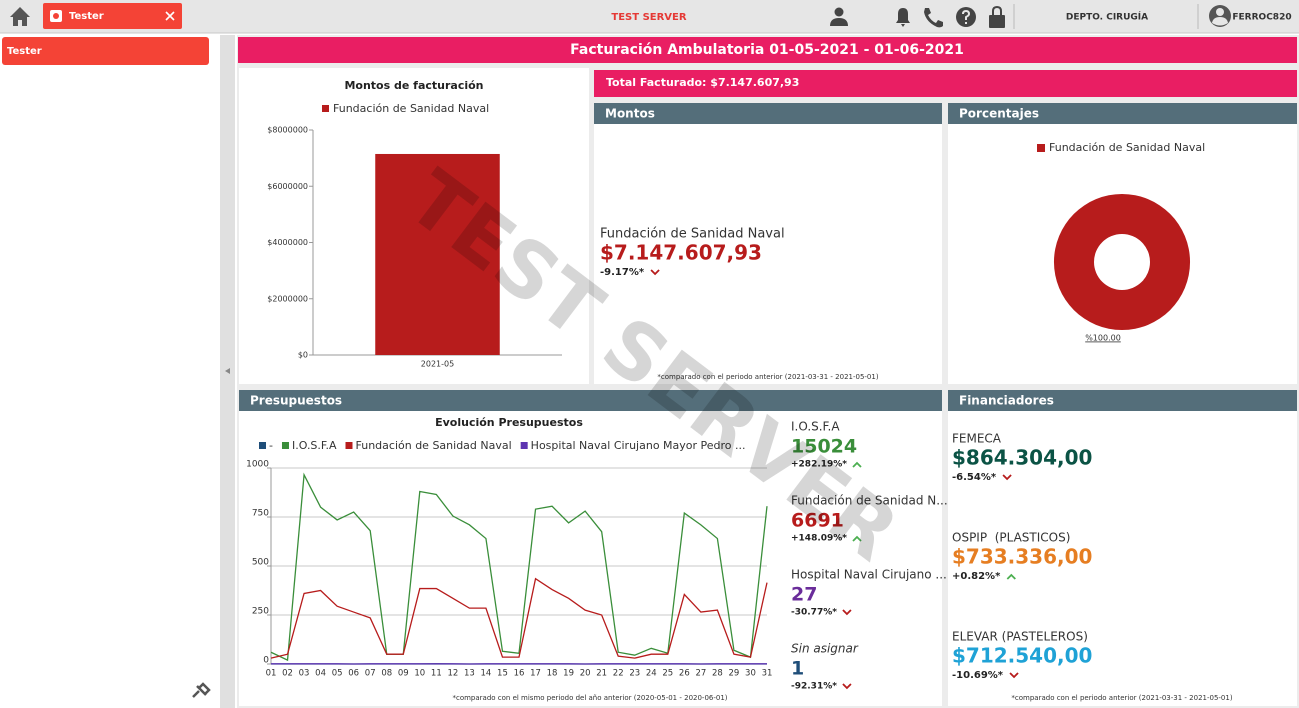 This screenshot has width=1299, height=708. I want to click on montos-change: -9.17%*, so click(622, 272).